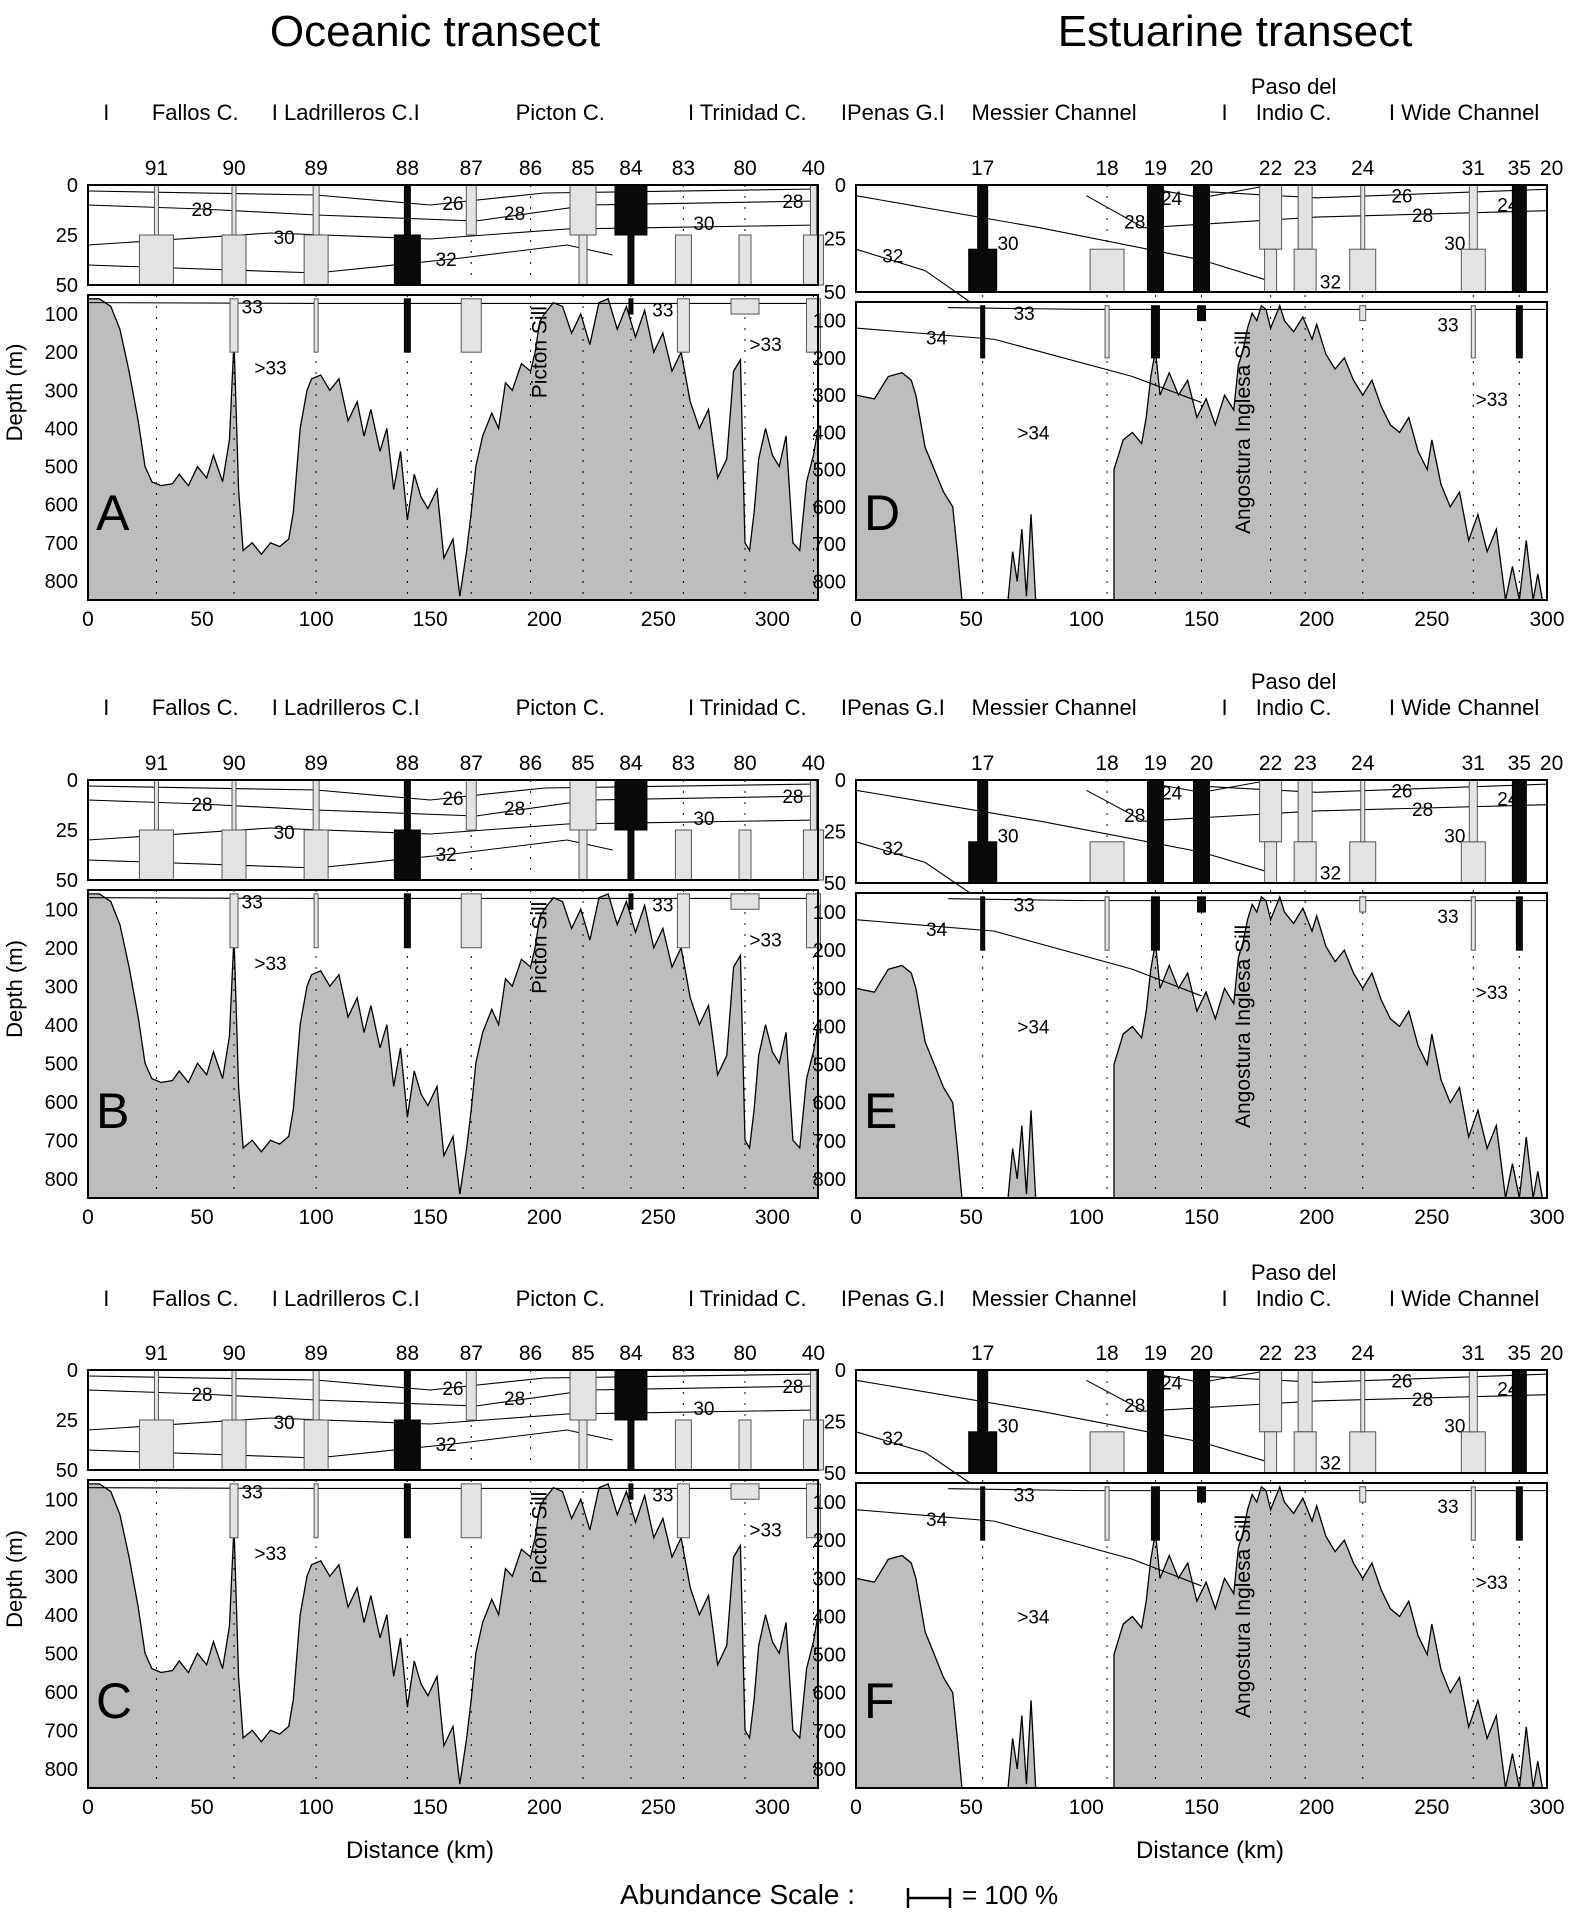 Image resolution: width=1575 pixels, height=1924 pixels. Describe the element at coordinates (346, 112) in the screenshot. I see `region-label: I Ladrilleros C.I` at that location.